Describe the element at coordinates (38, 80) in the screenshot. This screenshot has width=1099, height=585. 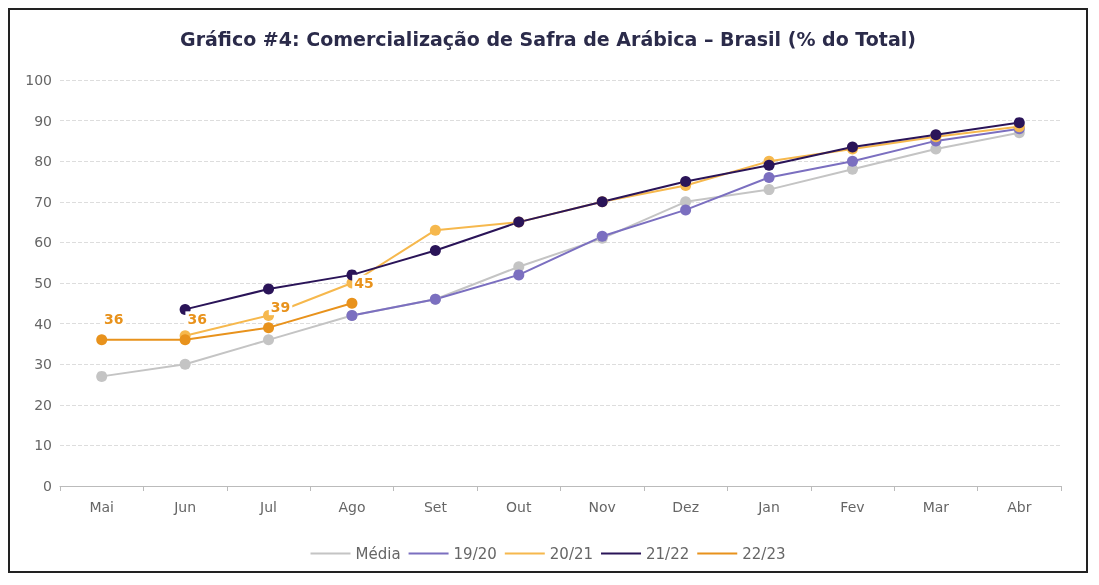
I see `y-tick-label: 100` at that location.